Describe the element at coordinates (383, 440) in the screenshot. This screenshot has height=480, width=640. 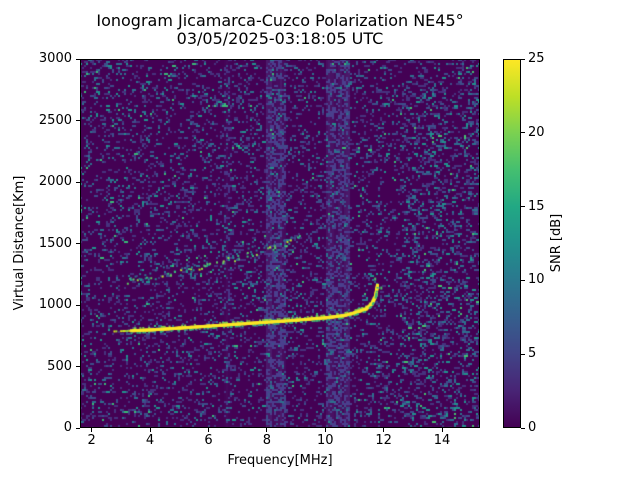
I see `x-tick-label: 12` at that location.